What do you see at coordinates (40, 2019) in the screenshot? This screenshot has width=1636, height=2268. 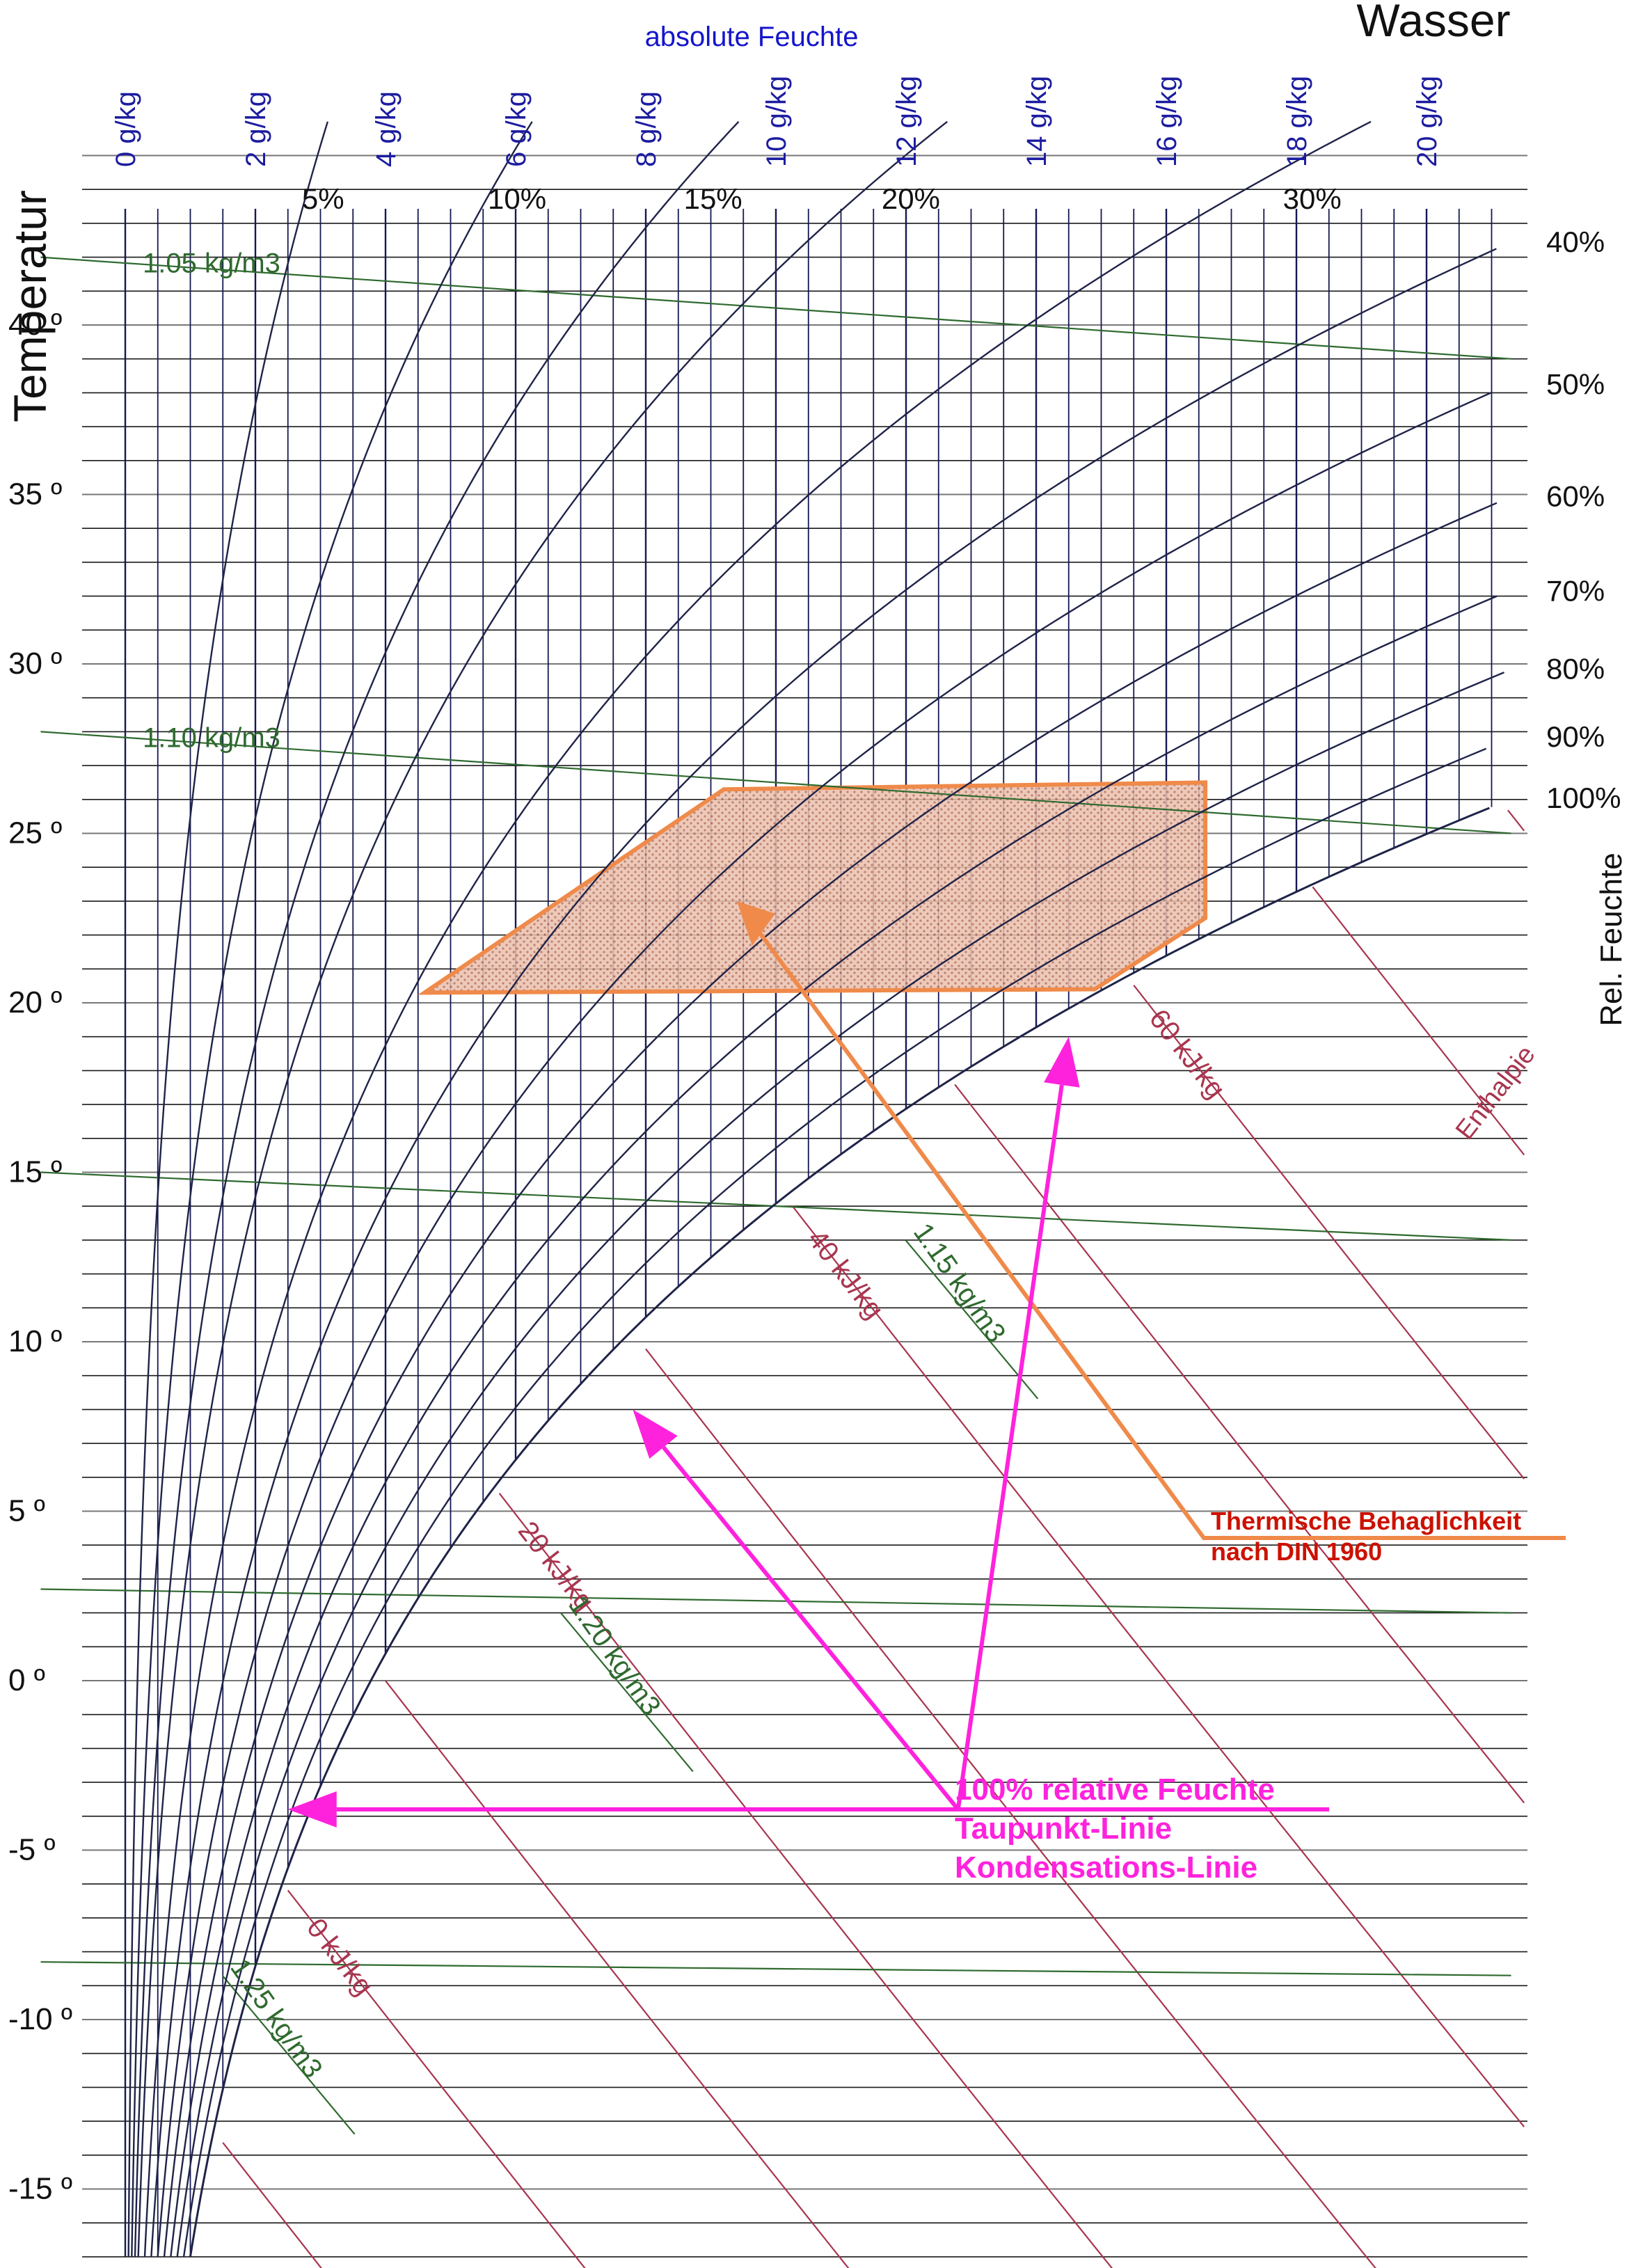 I see `y-tick-label: -10 º` at bounding box center [40, 2019].